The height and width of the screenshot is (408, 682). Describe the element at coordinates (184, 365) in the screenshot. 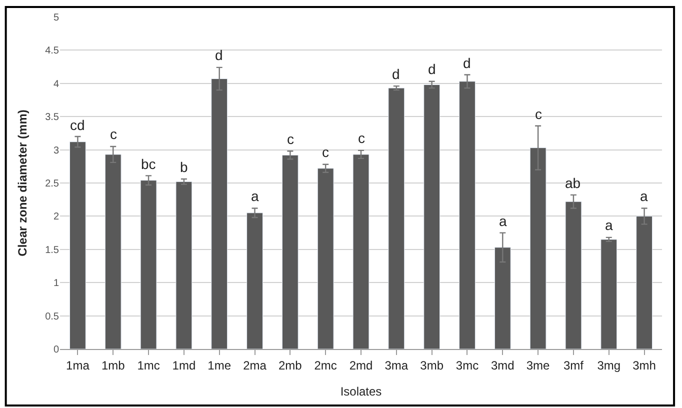

I see `x-tick-label: 1md` at that location.